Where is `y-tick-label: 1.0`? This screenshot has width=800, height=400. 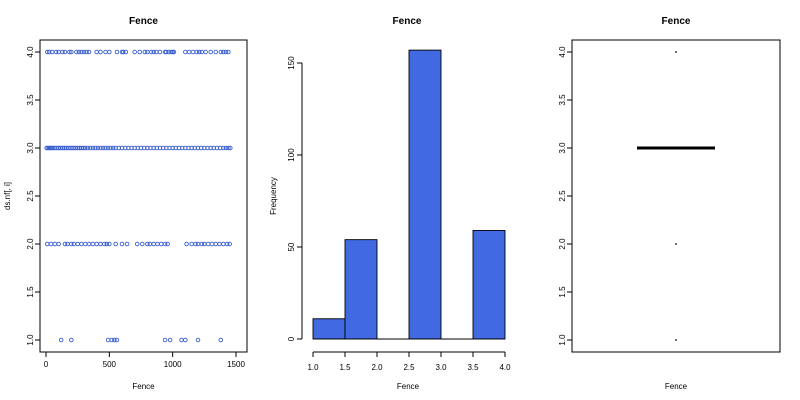 y-tick-label: 1.0 is located at coordinates (562, 340).